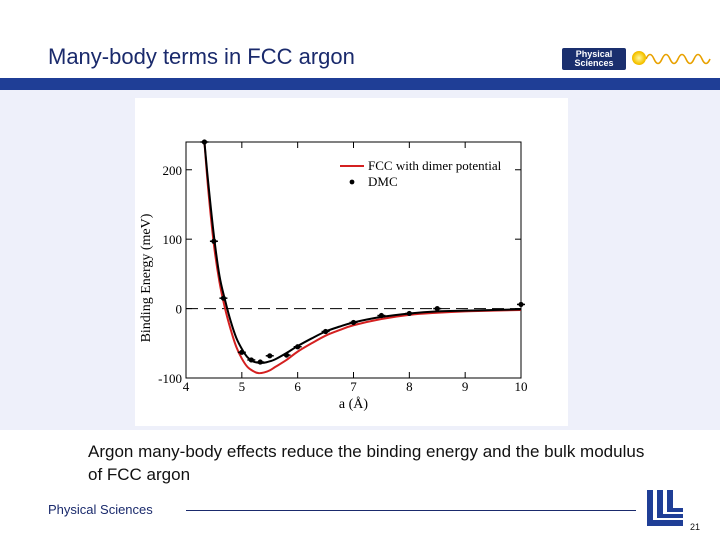 This screenshot has height=540, width=720. I want to click on slide-title: Many-body terms in FCC argon, so click(201, 56).